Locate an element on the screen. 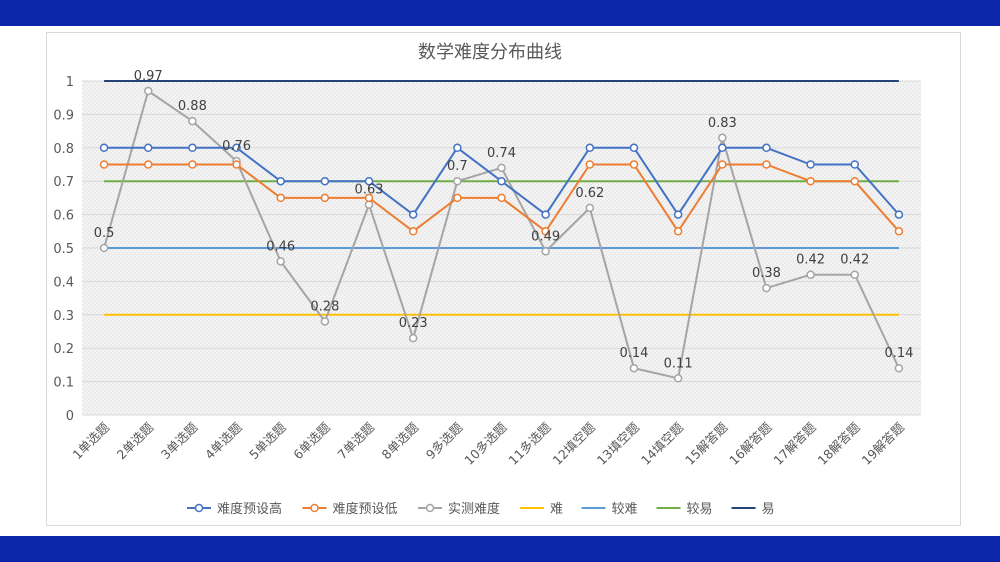 The width and height of the screenshot is (1000, 562). x-tick-label: 17解答题 is located at coordinates (794, 443).